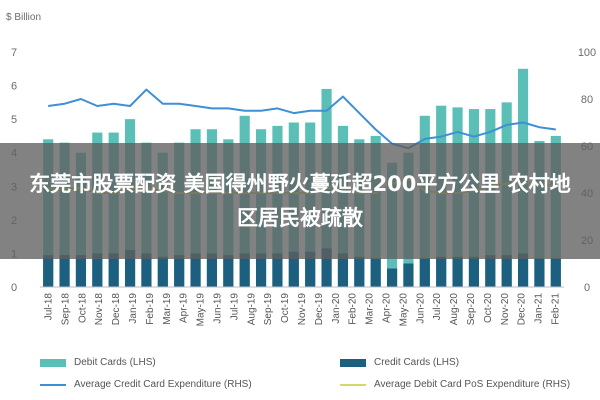  Describe the element at coordinates (23, 17) in the screenshot. I see `left-unit-label: $ Billion` at that location.